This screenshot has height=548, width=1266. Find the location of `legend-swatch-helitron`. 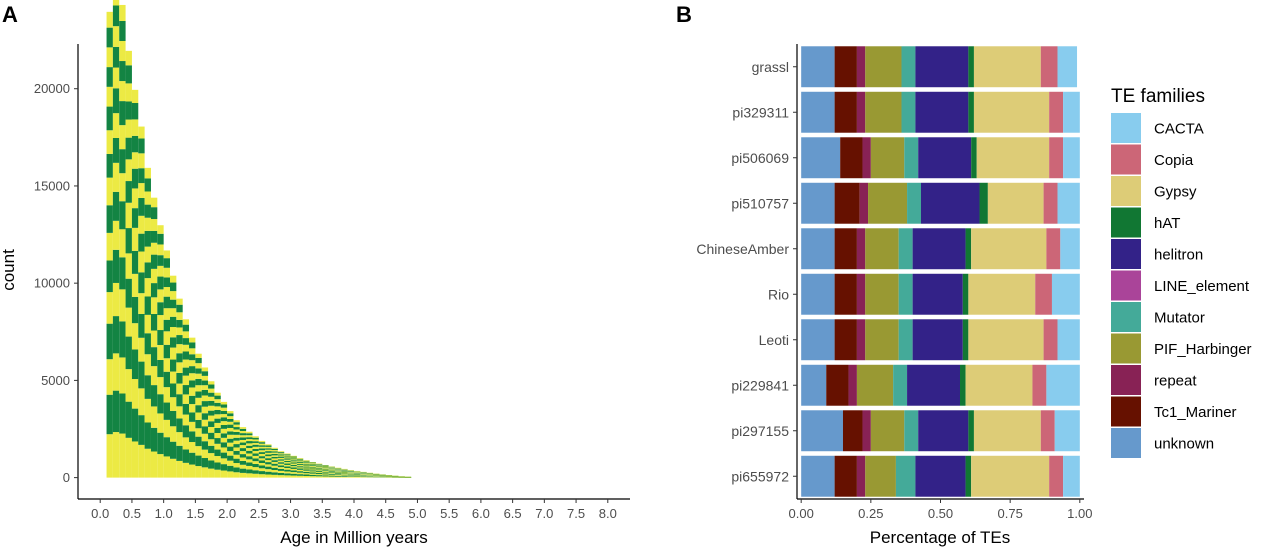

legend-swatch-helitron is located at coordinates (1126, 254).